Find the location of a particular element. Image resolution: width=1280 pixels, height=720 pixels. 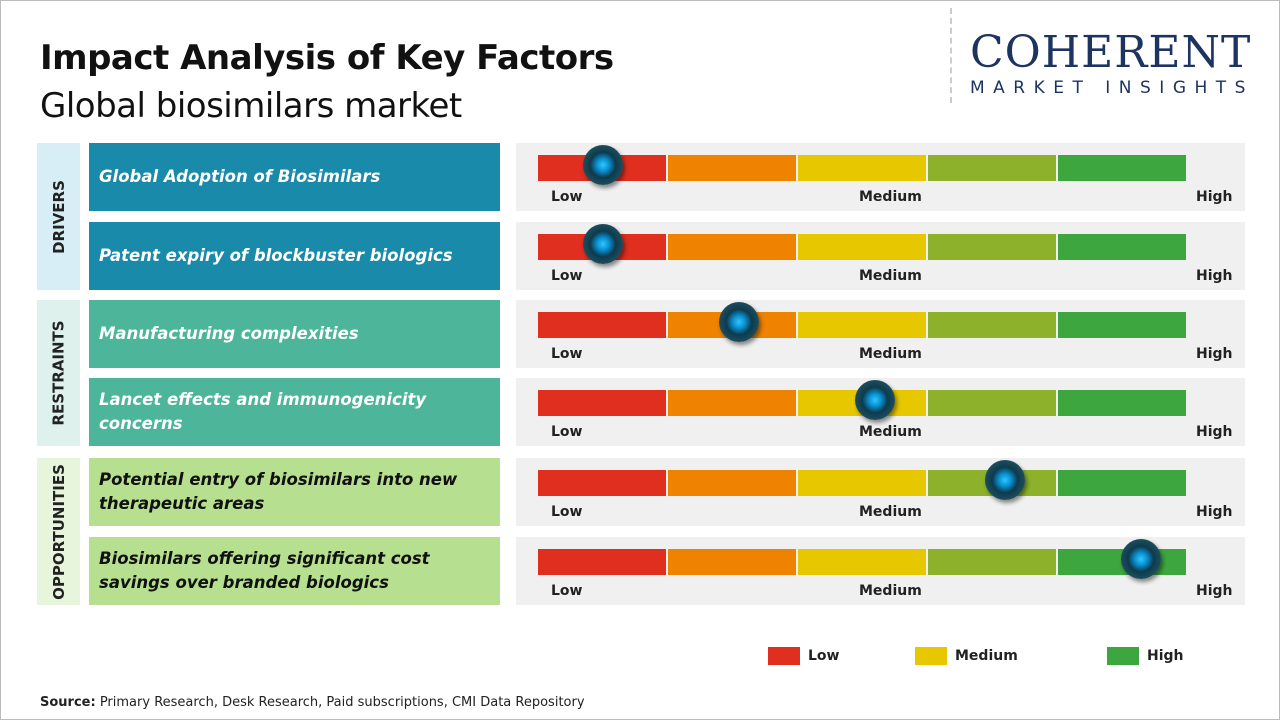

logo: COHERENT MARKET INSIGHTS is located at coordinates (1115, 63).